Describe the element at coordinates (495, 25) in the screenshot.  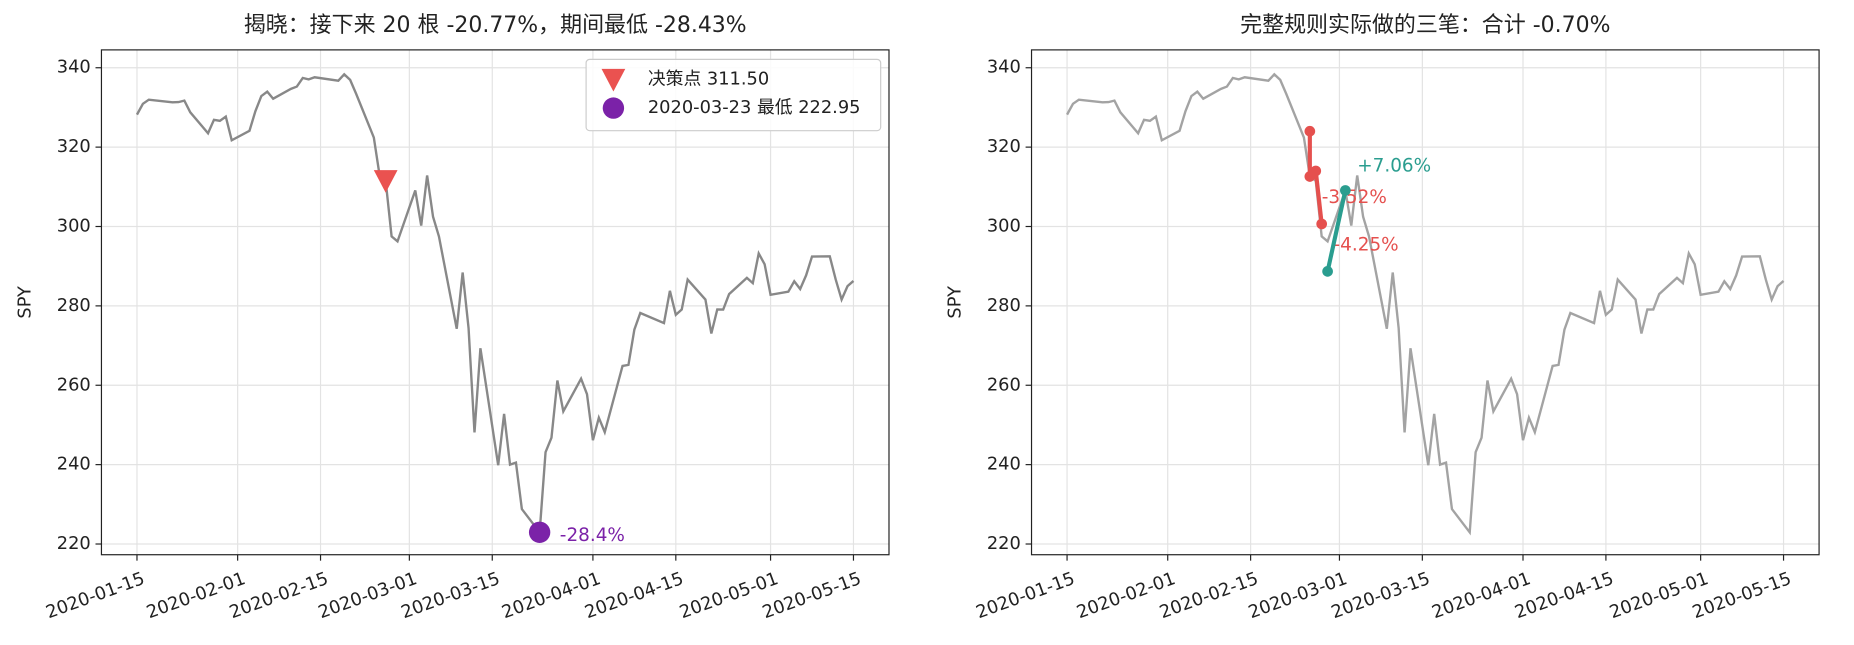
I see `chart-title: 揭晓：接下来 20 根 -20.77%，期间最低 -28.43%` at that location.